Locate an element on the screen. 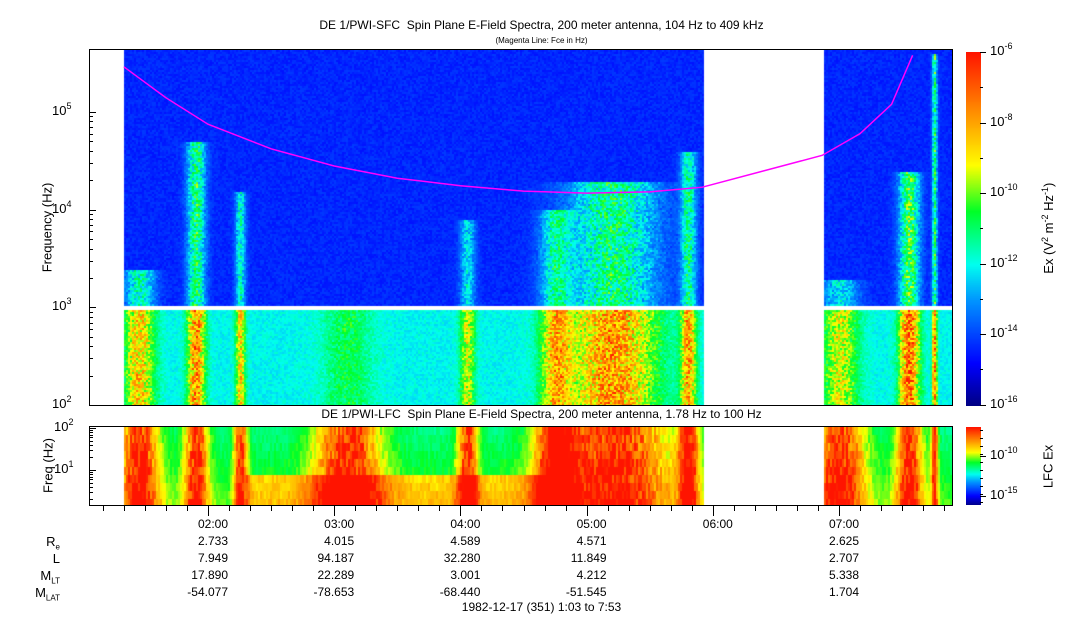  colorbar-tick-label: 10-16 is located at coordinates (1004, 403).